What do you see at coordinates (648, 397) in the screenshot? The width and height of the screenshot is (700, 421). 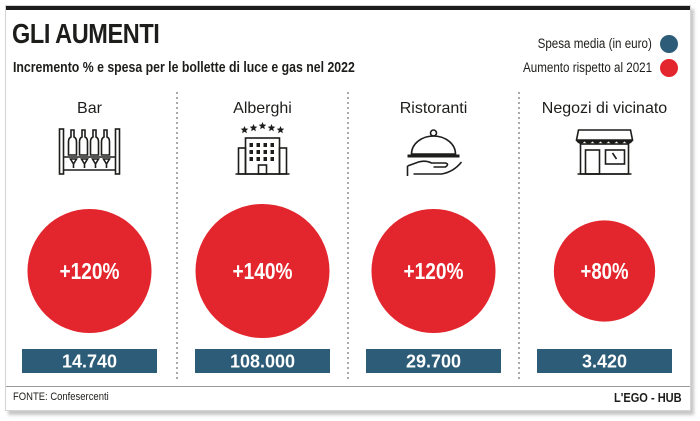 I see `brand-logo: L'EGO - HUB` at bounding box center [648, 397].